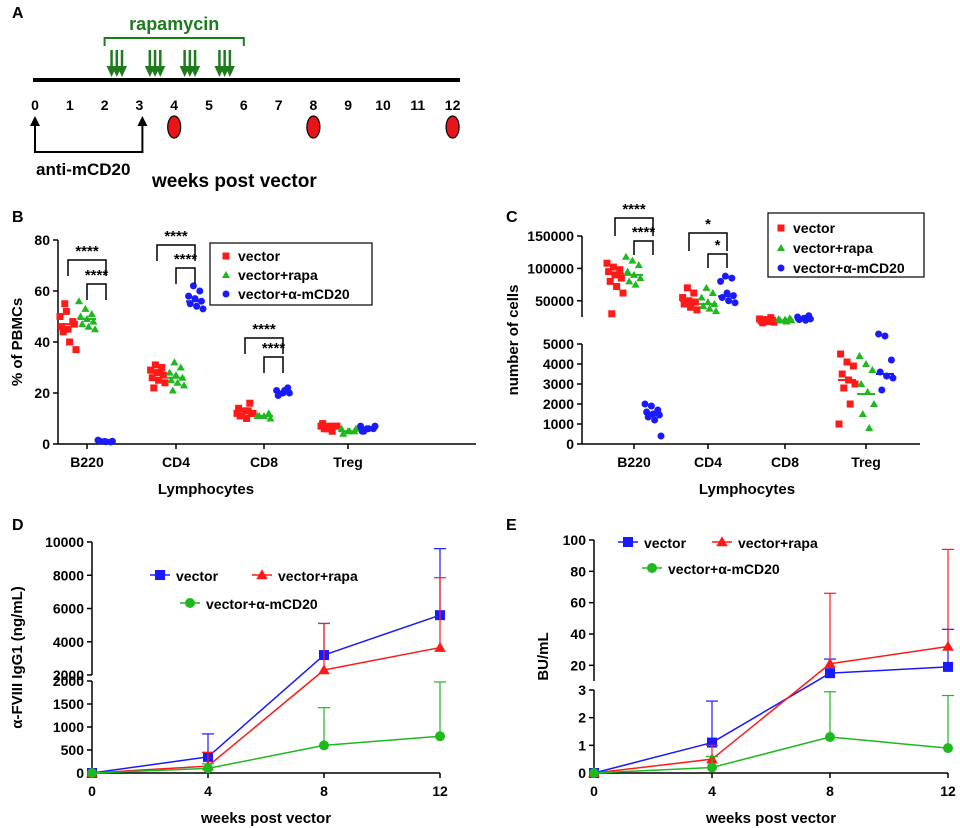  I want to click on panel-d-label: D, so click(18, 525).